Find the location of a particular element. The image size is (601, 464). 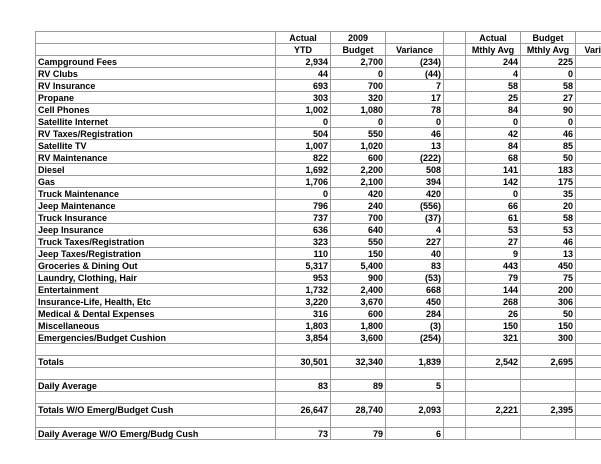

cell-budget: 89 is located at coordinates (358, 385).